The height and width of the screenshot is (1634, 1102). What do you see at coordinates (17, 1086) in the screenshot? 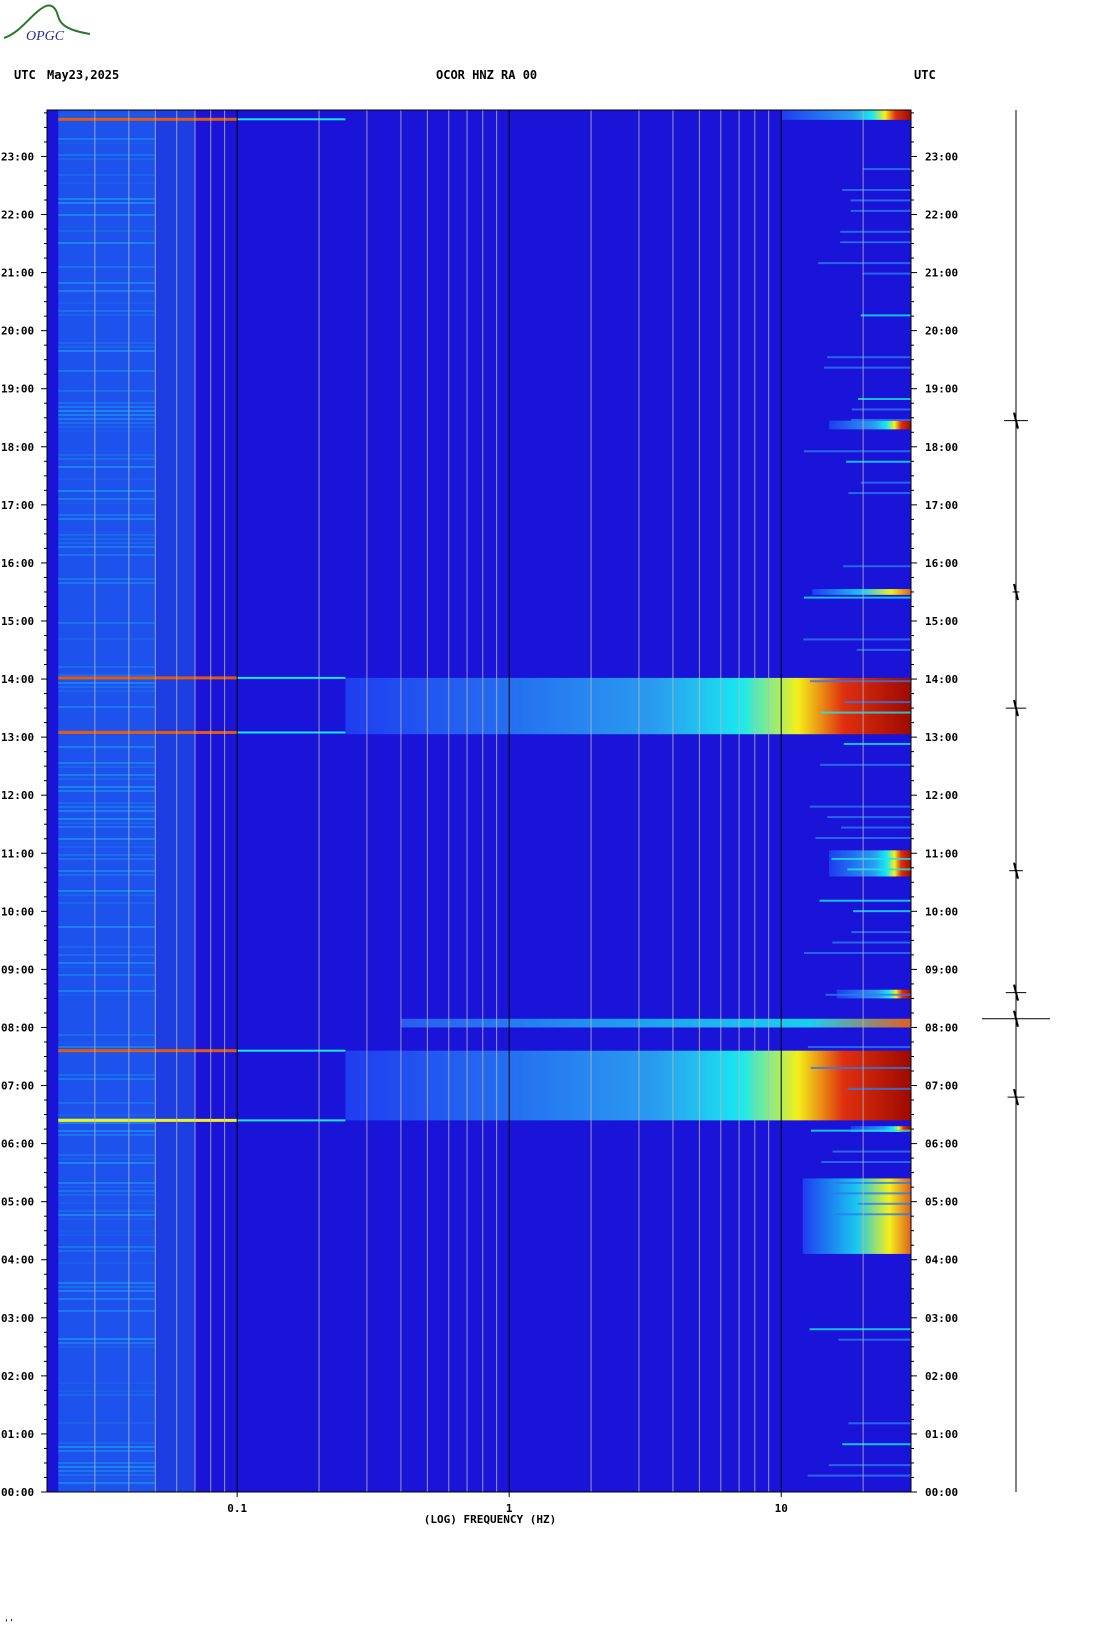
I see `y-tick-label-left: 07:00` at bounding box center [17, 1086].